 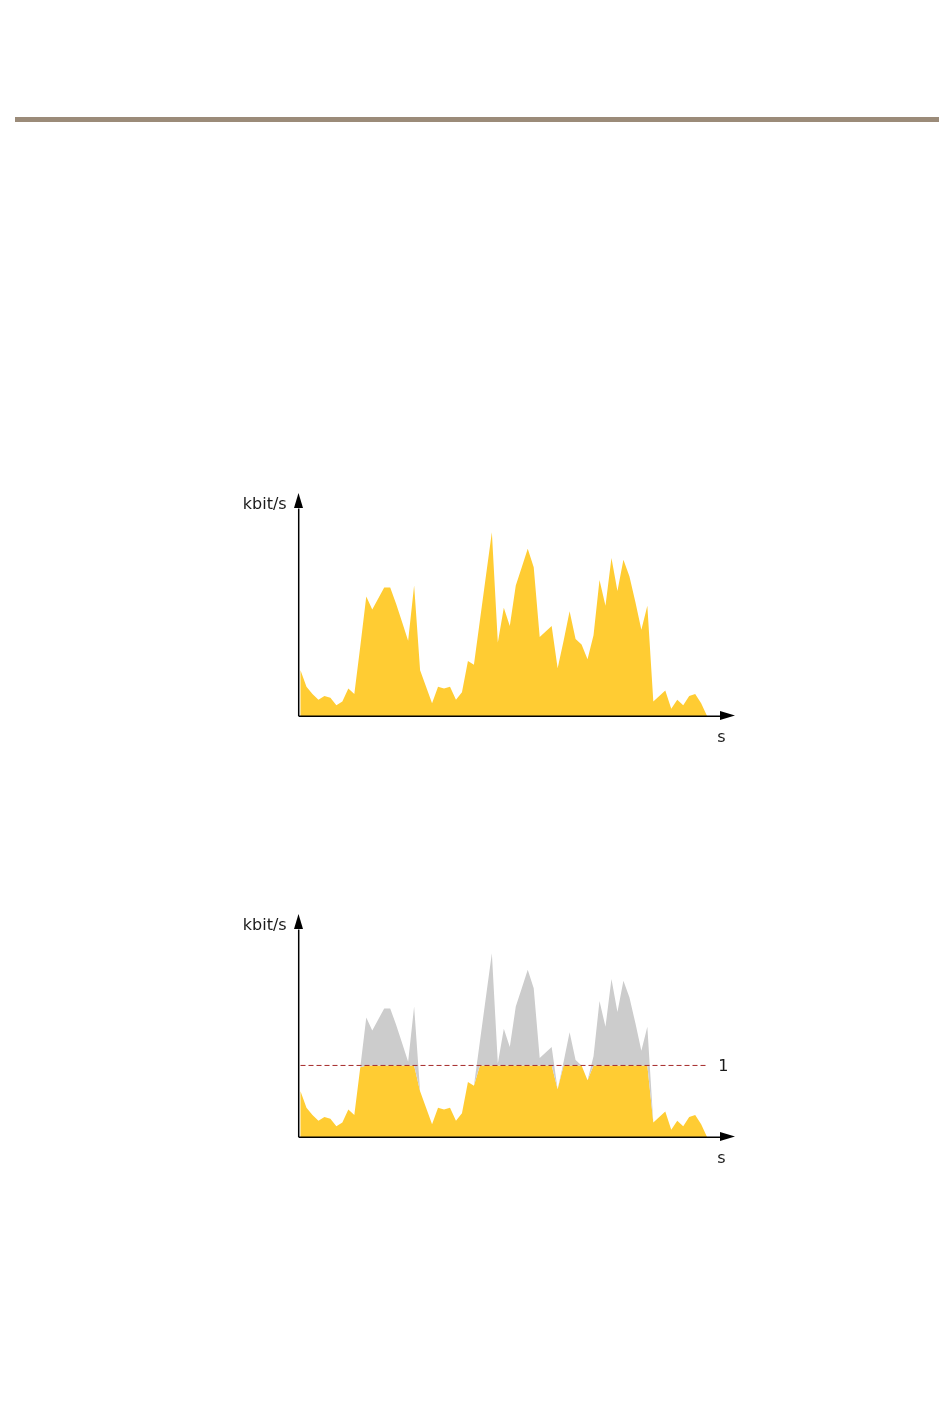 What do you see at coordinates (723, 1066) in the screenshot?
I see `text: 1` at bounding box center [723, 1066].